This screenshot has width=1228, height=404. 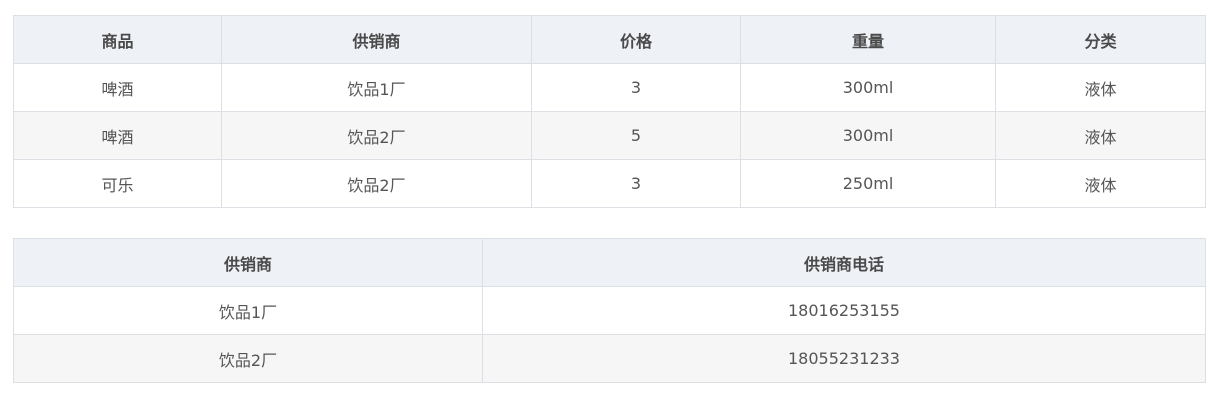 I want to click on table-row: 饮品2厂 18055231233, so click(x=609, y=358).